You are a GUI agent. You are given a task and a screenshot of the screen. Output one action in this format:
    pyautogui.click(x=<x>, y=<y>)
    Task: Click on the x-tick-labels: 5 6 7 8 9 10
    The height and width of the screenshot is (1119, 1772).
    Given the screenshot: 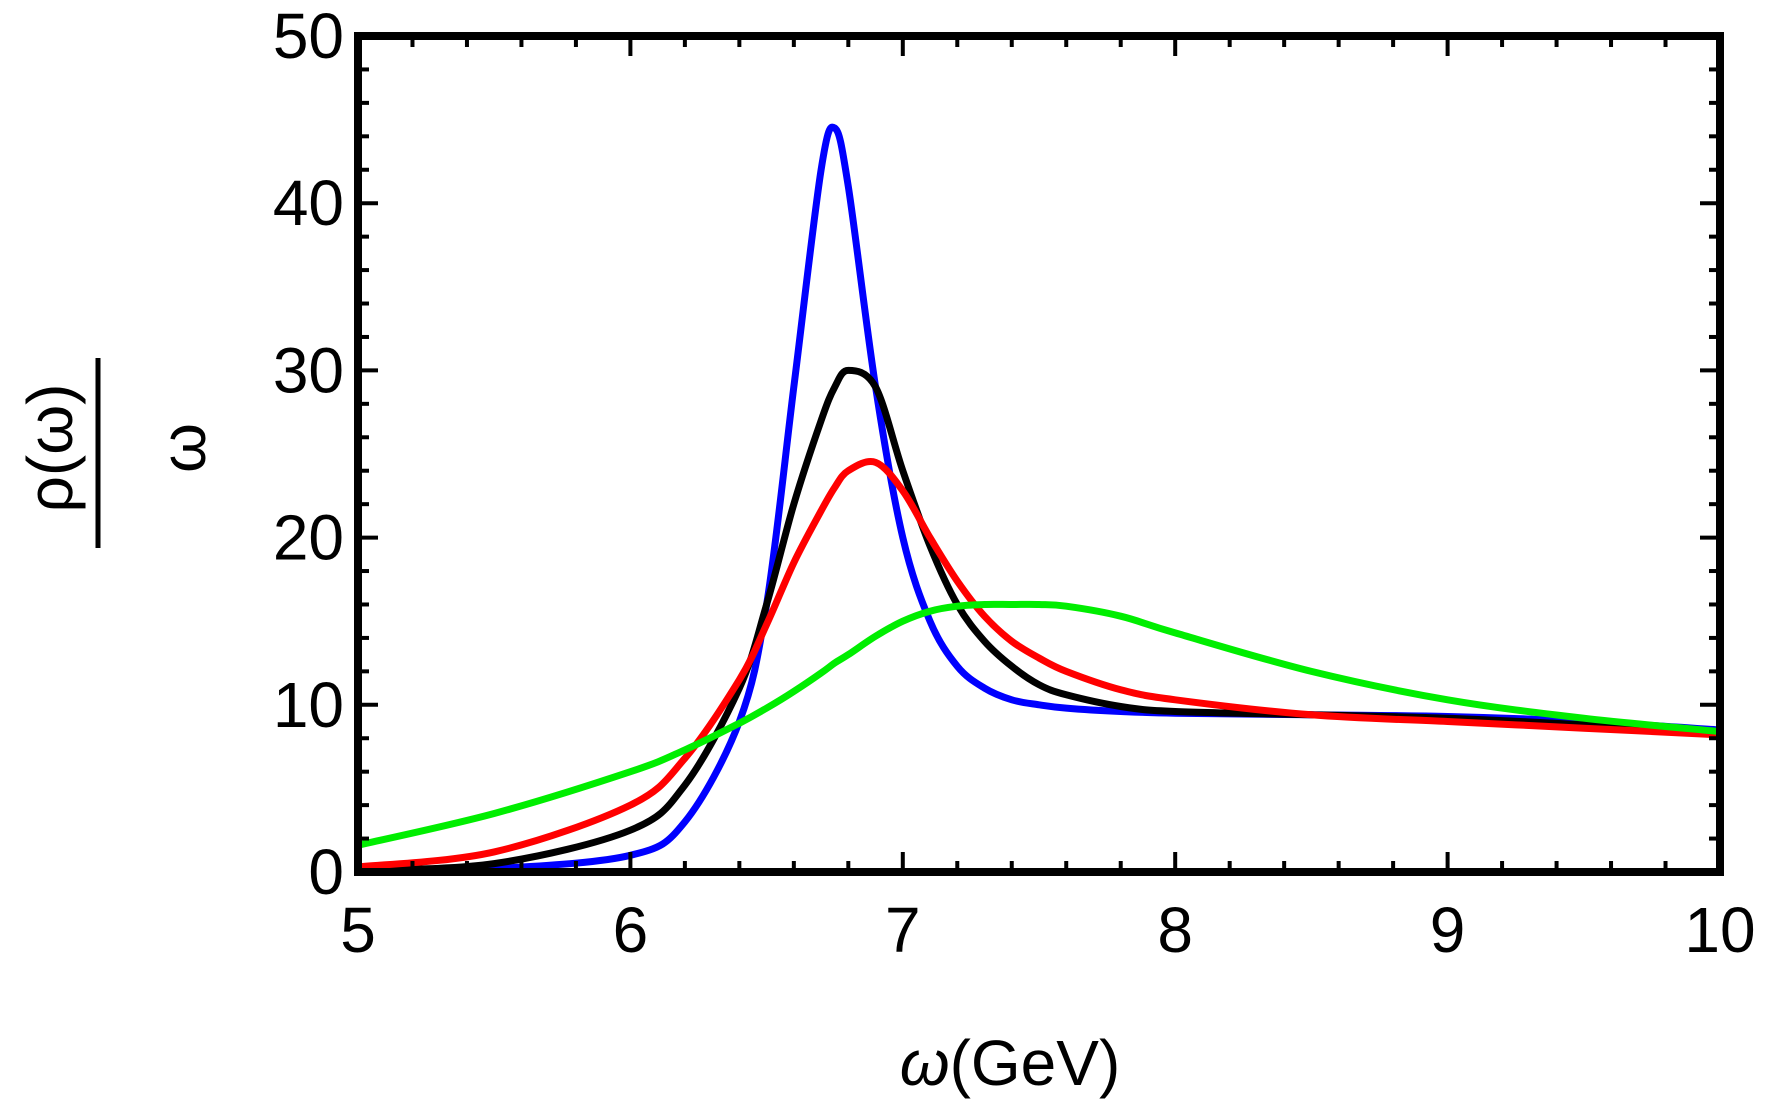 What is the action you would take?
    pyautogui.click(x=1047, y=930)
    